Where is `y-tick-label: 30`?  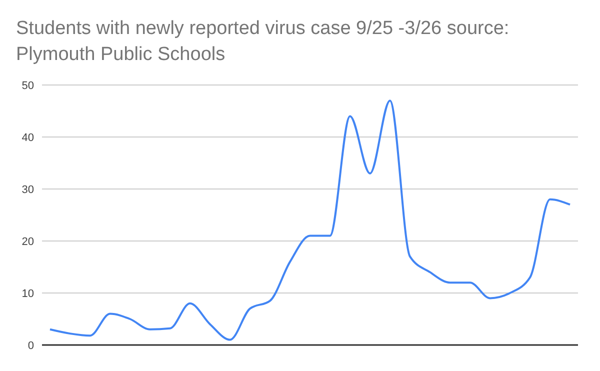 y-tick-label: 30 is located at coordinates (28, 190).